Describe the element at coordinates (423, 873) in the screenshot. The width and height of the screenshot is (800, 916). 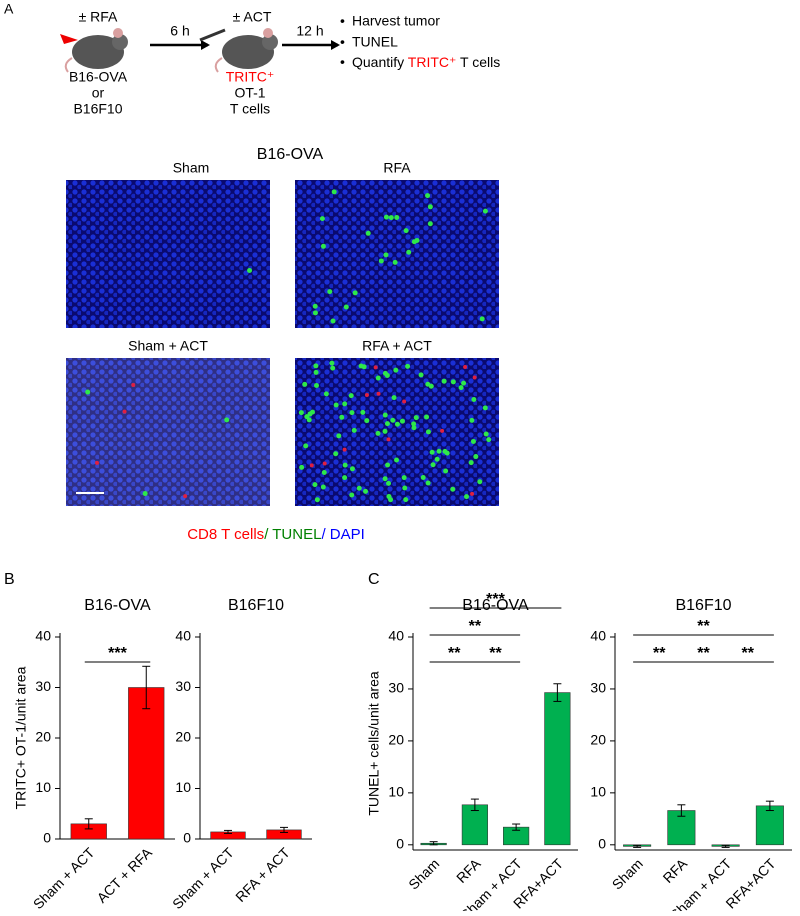
I see `x-tick-label: Sham` at that location.